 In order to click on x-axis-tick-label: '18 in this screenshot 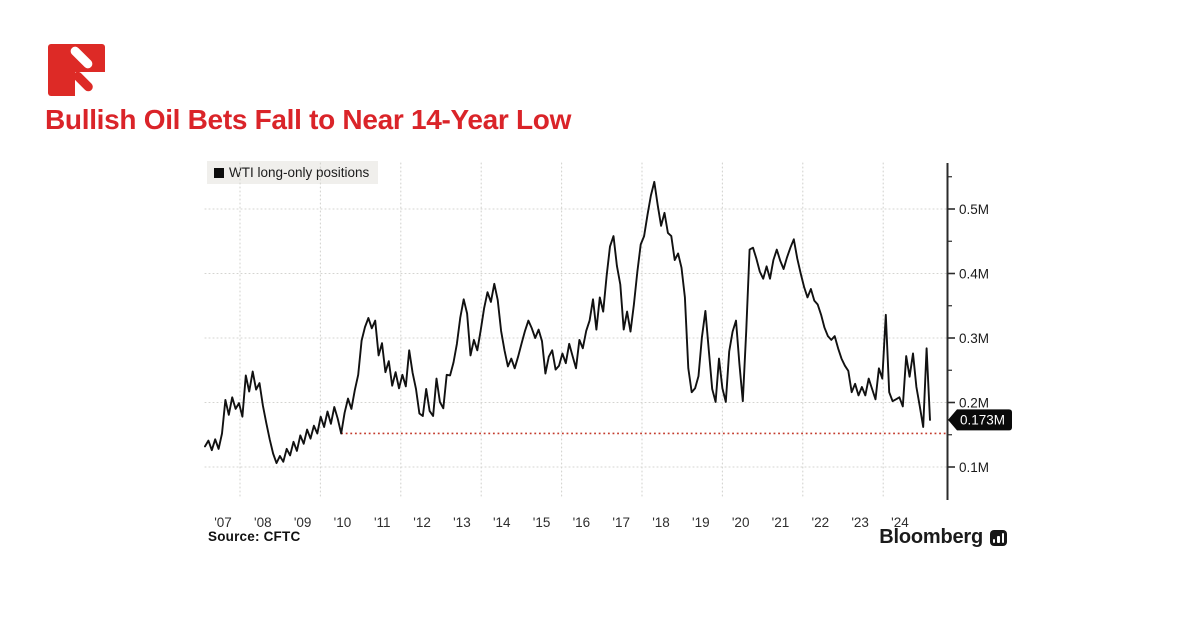, I will do `click(661, 522)`.